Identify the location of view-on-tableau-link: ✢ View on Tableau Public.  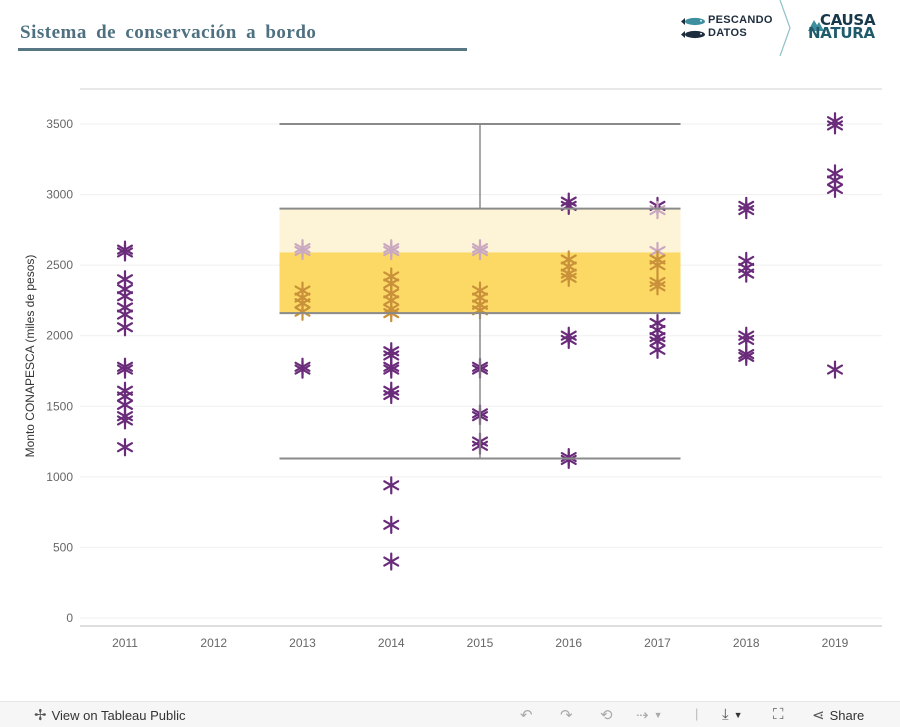
(110, 715).